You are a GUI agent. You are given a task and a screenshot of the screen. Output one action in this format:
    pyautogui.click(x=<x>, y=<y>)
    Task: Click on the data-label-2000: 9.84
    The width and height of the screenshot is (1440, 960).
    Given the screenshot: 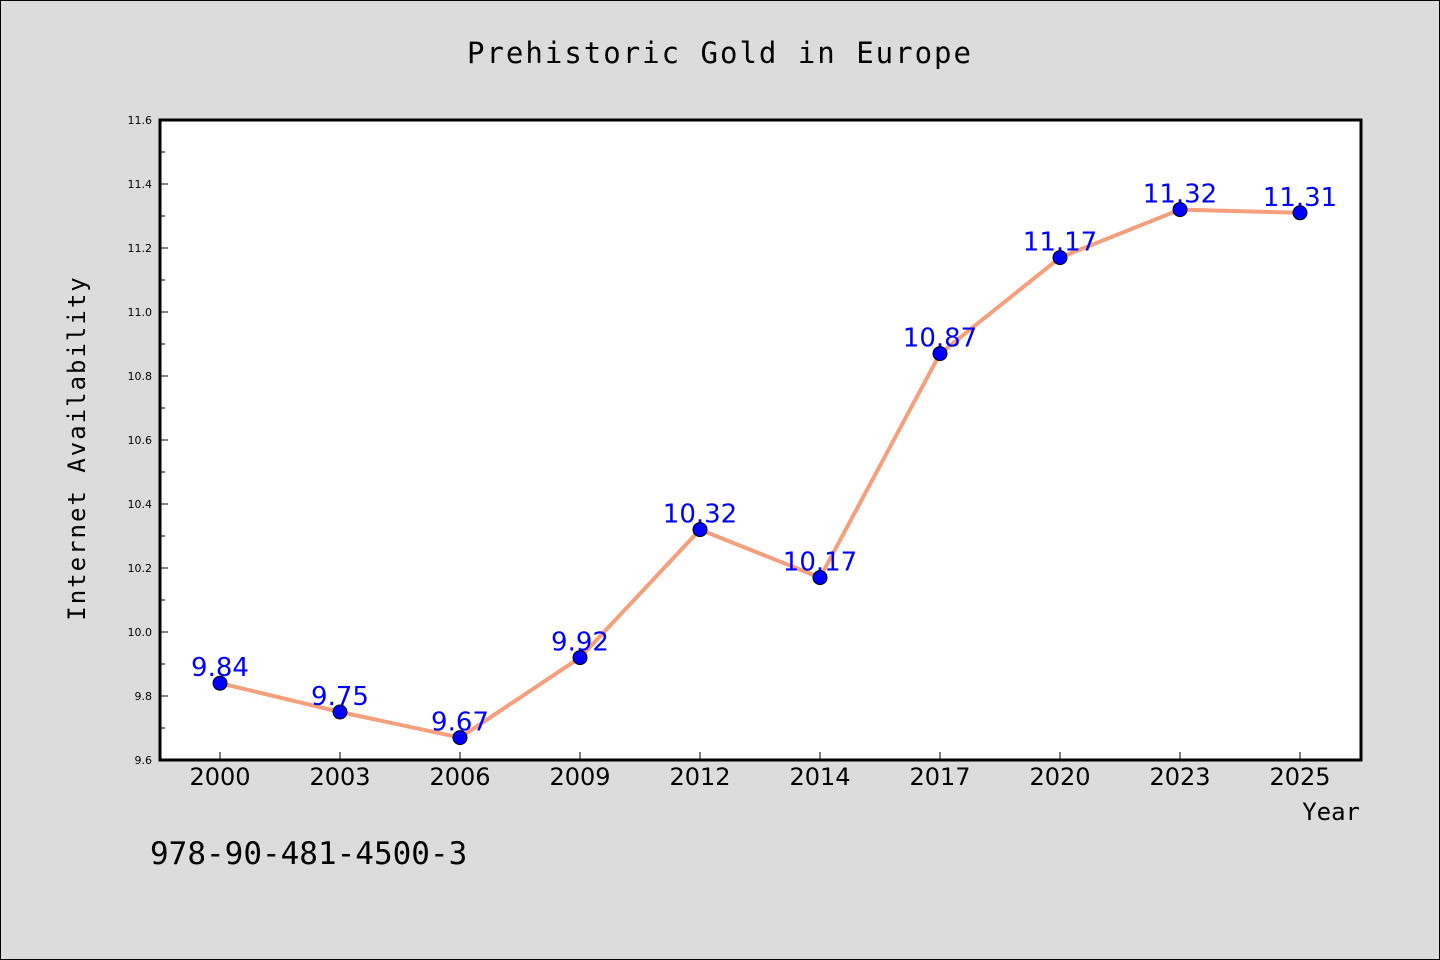 What is the action you would take?
    pyautogui.click(x=220, y=668)
    